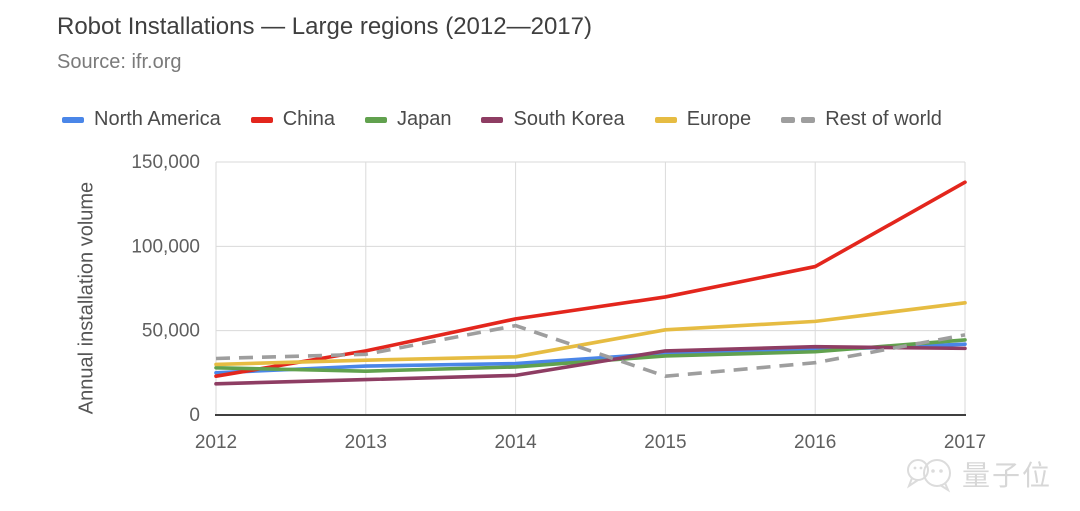 The height and width of the screenshot is (511, 1080). I want to click on legend-label: Rest of world, so click(883, 119).